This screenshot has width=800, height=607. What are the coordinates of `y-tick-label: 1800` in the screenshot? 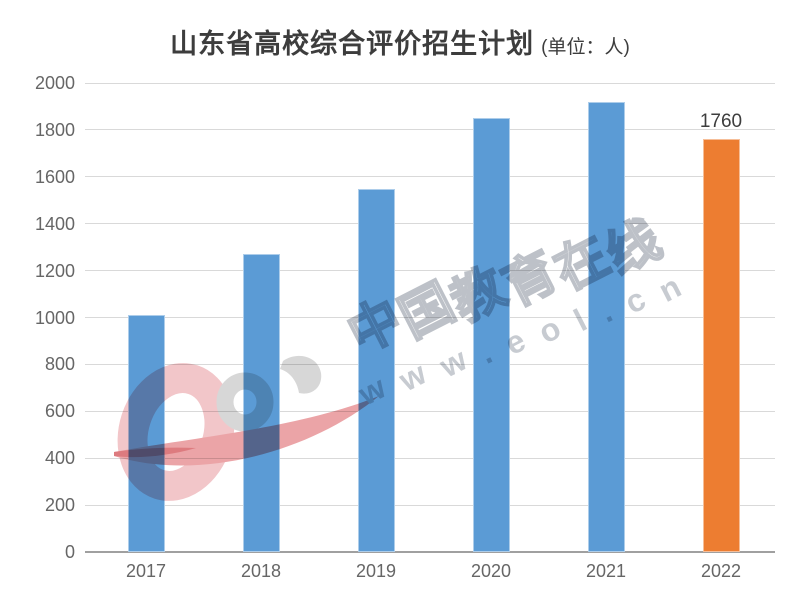 It's located at (54, 129).